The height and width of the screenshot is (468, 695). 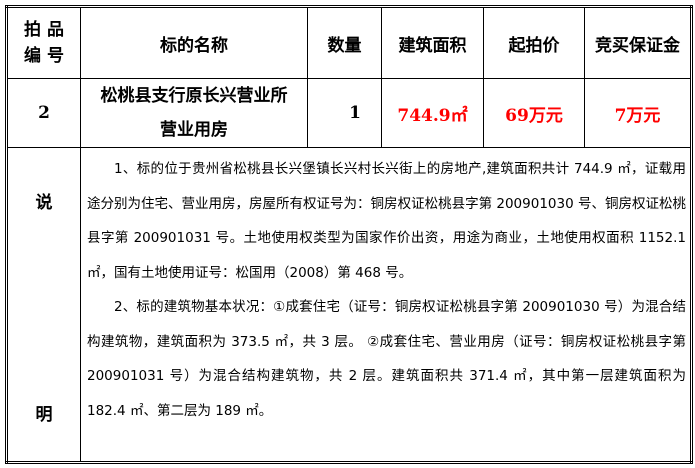 What do you see at coordinates (194, 42) in the screenshot?
I see `header-name: 标的名称` at bounding box center [194, 42].